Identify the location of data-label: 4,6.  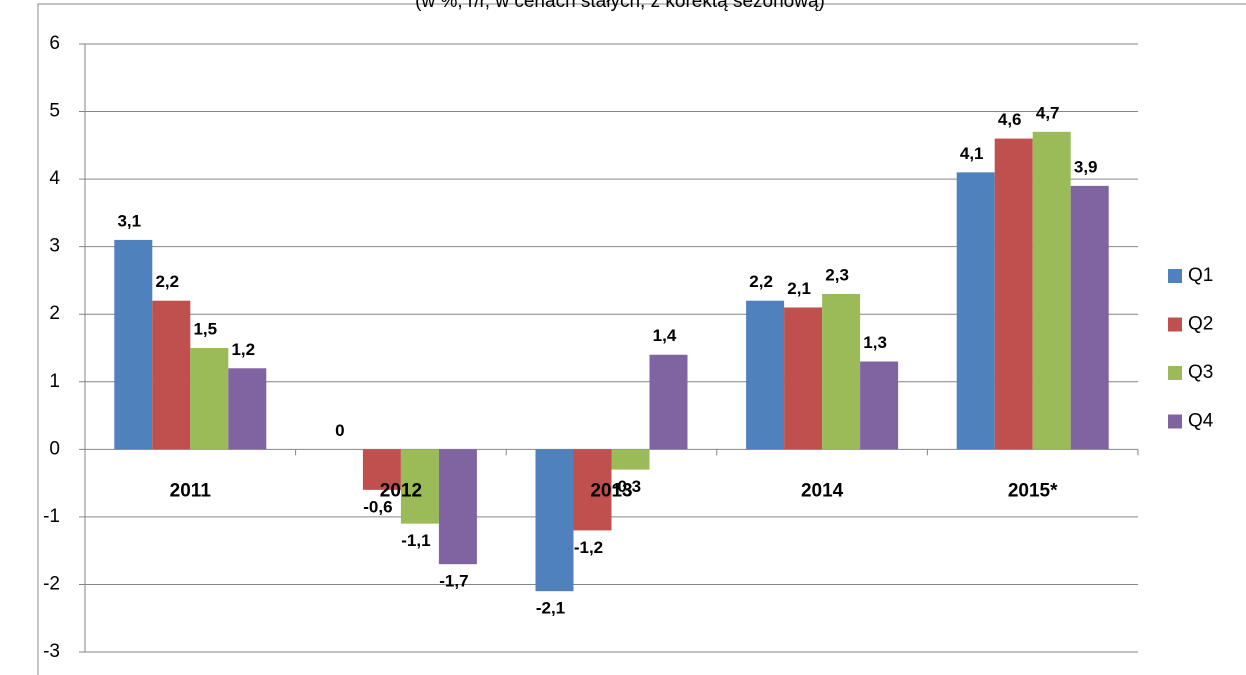
(1010, 119).